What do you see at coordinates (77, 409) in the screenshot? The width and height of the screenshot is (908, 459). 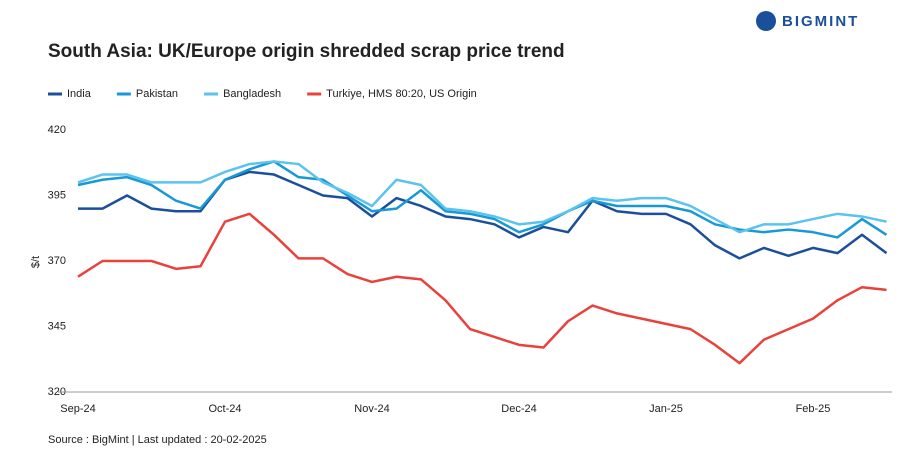 I see `x-tick-label: Sep-24` at bounding box center [77, 409].